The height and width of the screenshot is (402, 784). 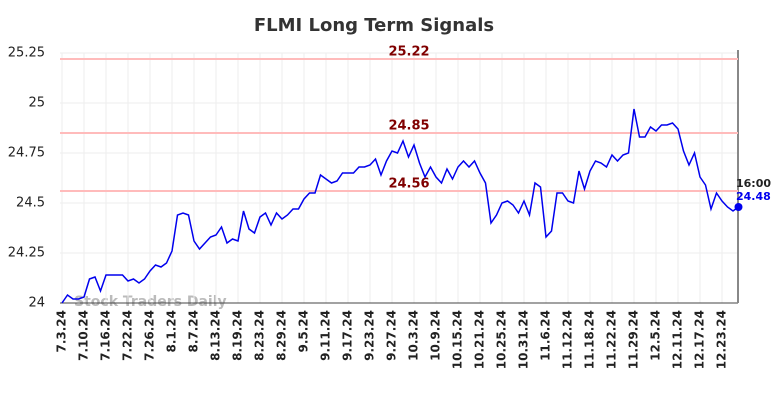 I want to click on x-tick-label: 12.11.24, so click(x=678, y=339).